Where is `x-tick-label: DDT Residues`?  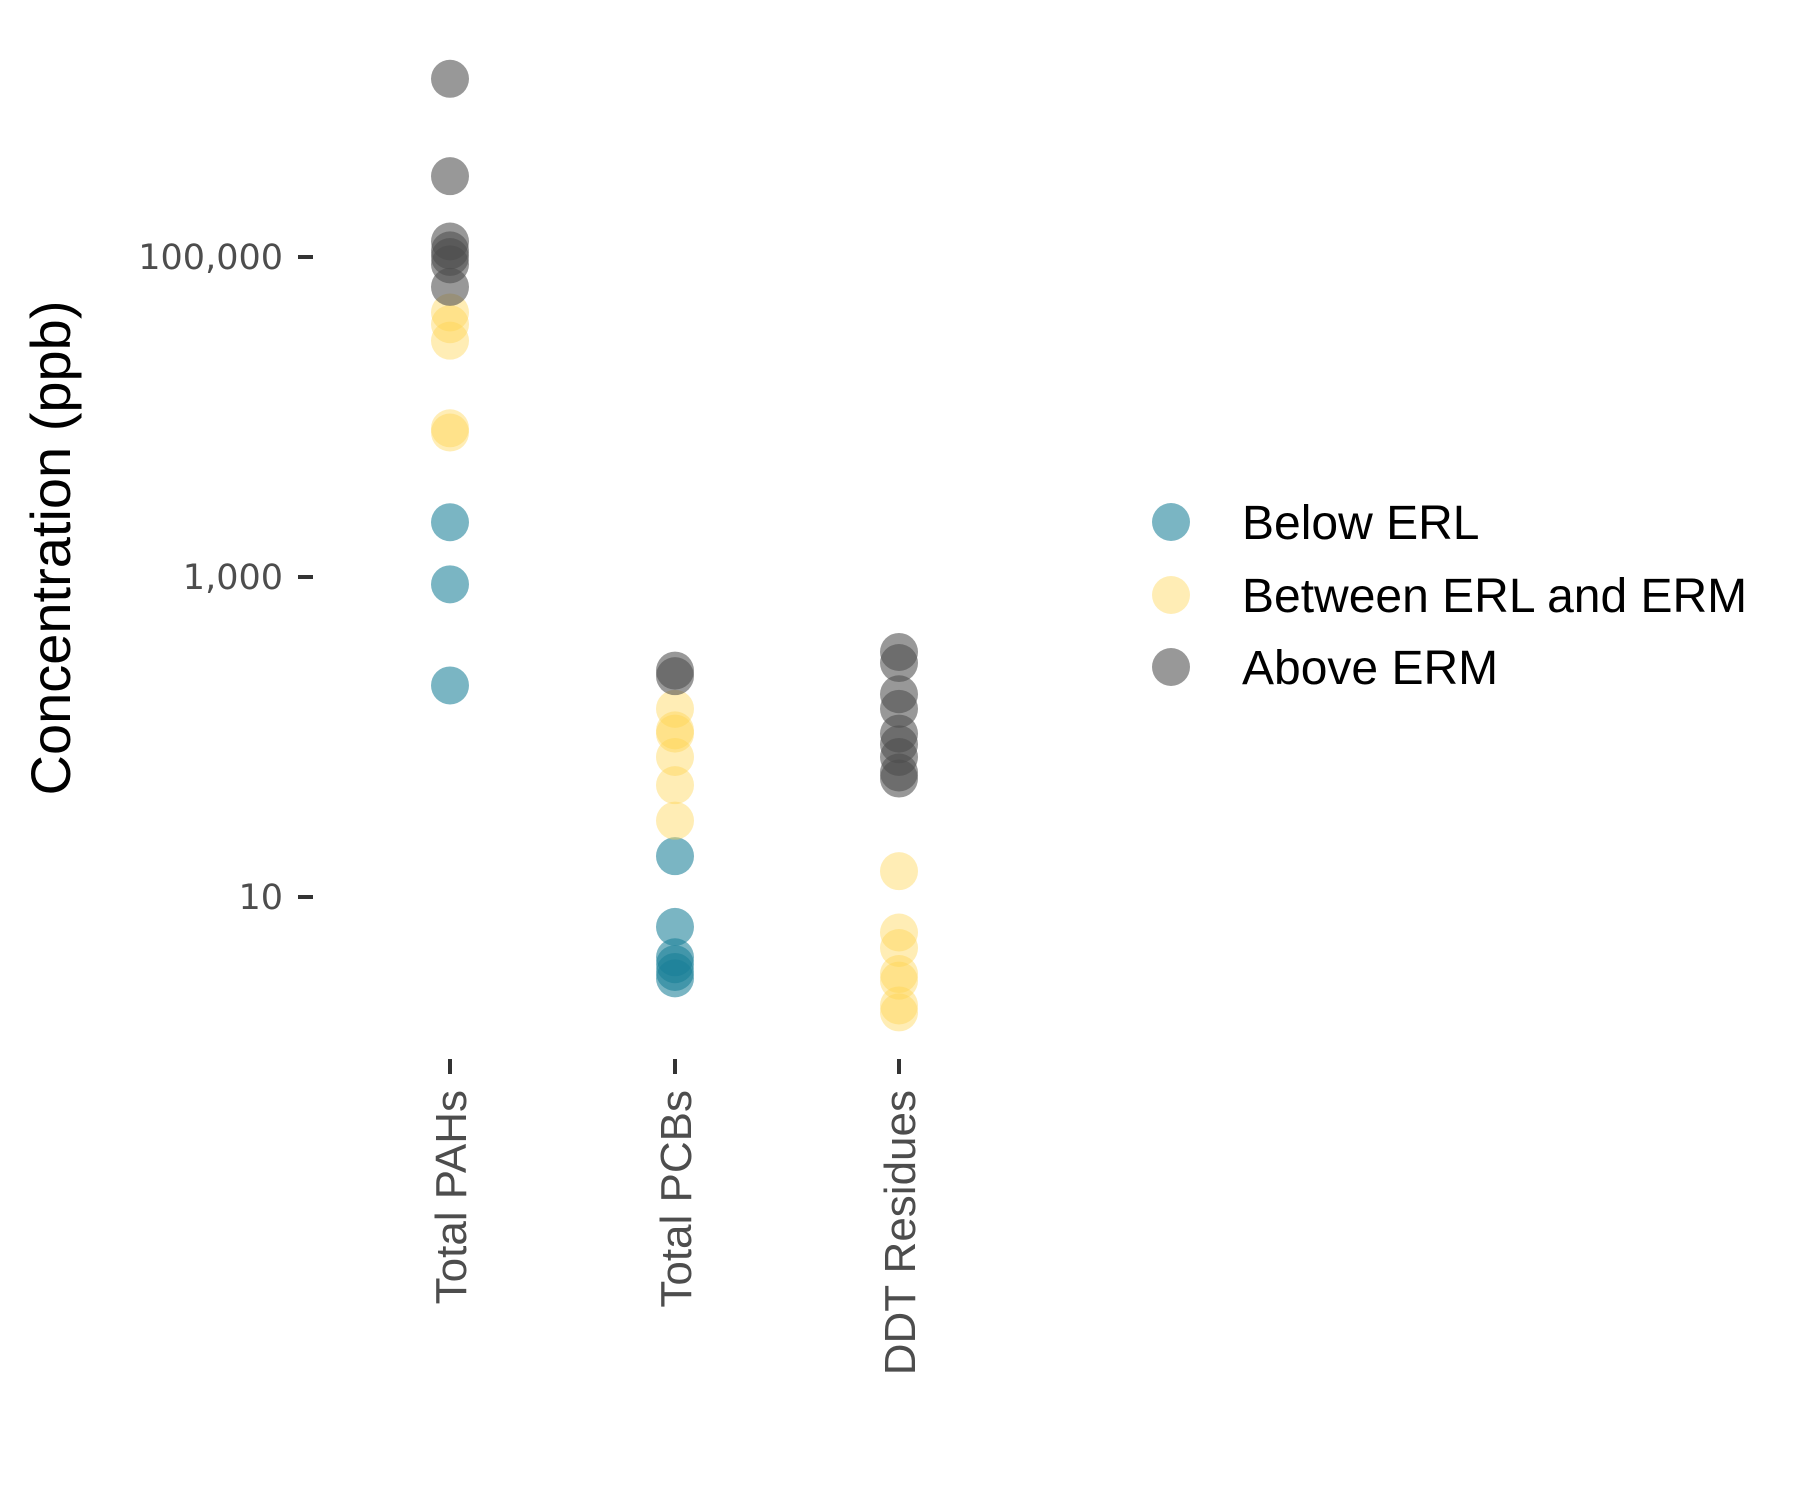 x-tick-label: DDT Residues is located at coordinates (900, 1232).